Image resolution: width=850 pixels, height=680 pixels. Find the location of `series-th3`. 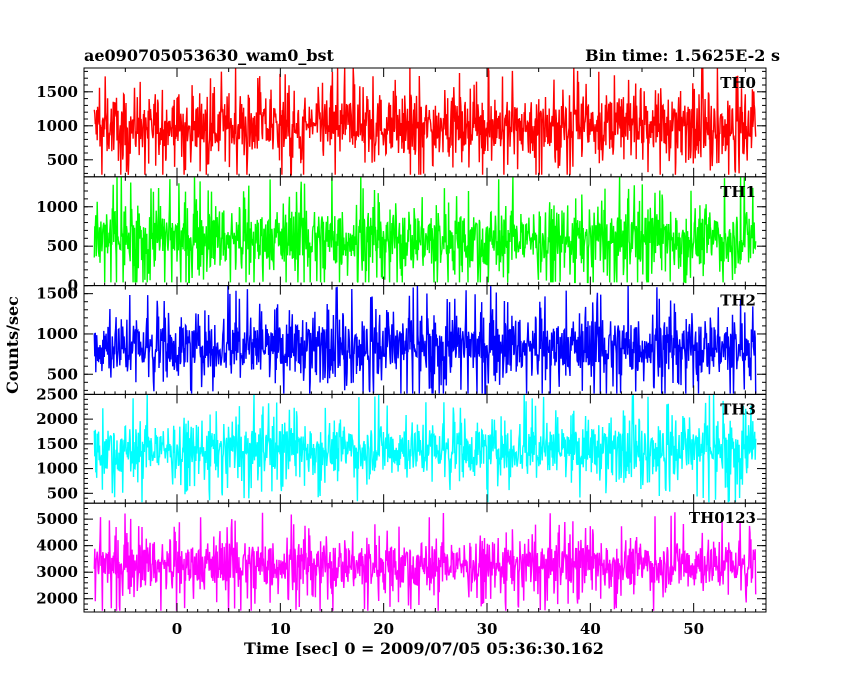

series-th3 is located at coordinates (425, 448).